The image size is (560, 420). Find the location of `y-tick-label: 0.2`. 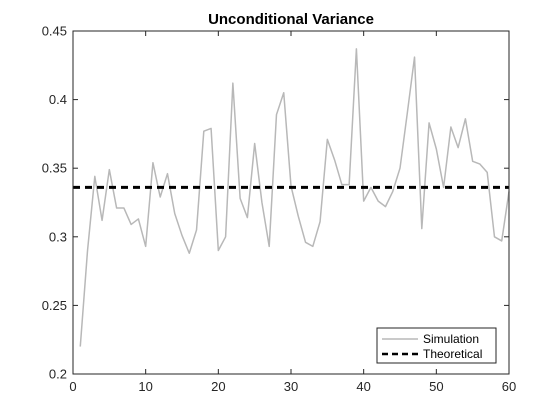

y-tick-label: 0.2 is located at coordinates (58, 374).